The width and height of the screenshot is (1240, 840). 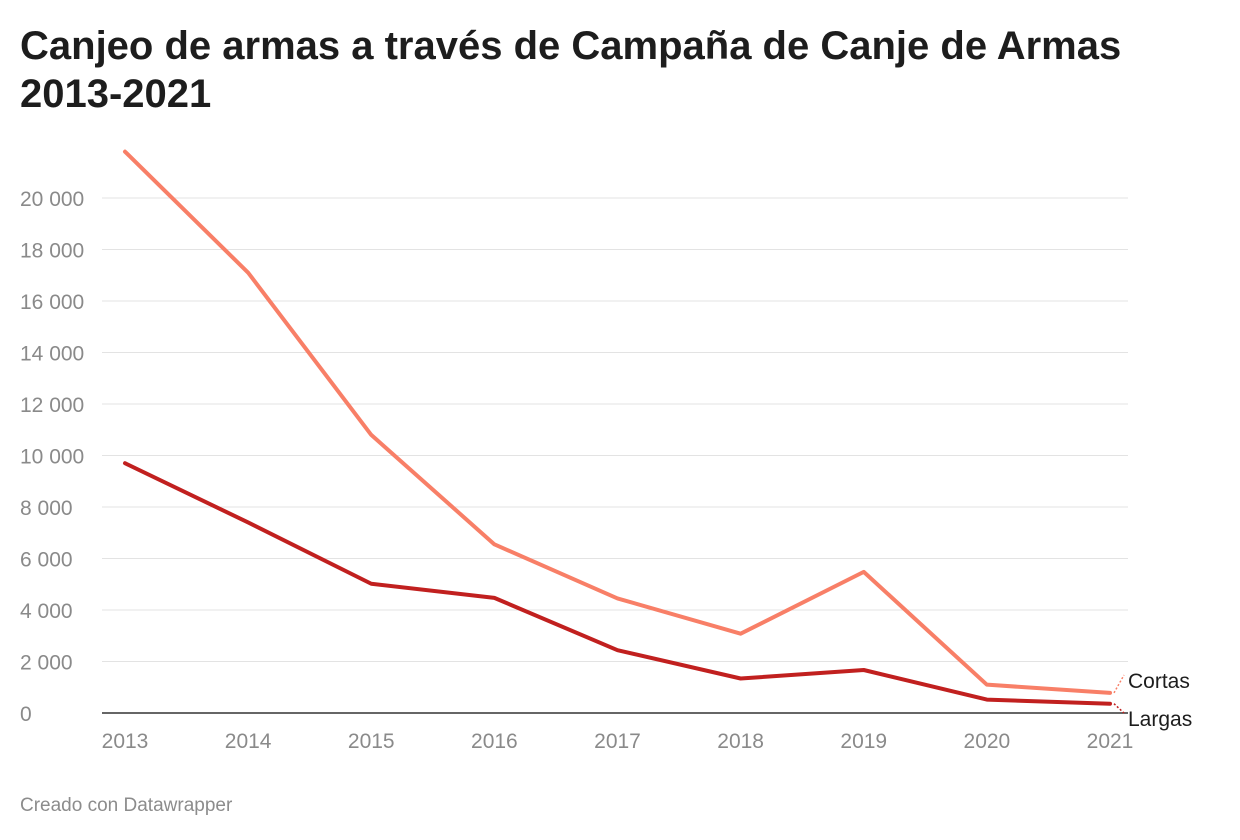 I want to click on x-tick-label: 2018, so click(x=740, y=741).